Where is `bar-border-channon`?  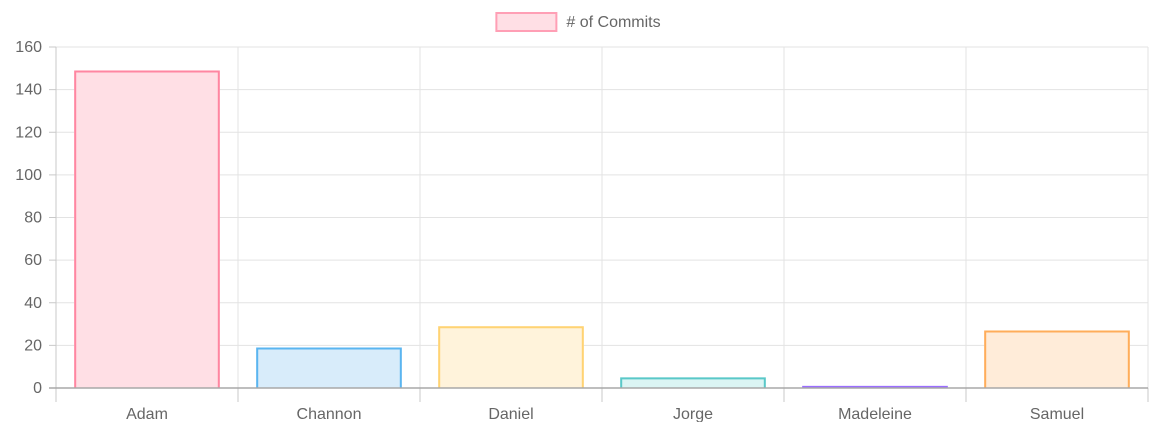 bar-border-channon is located at coordinates (329, 367).